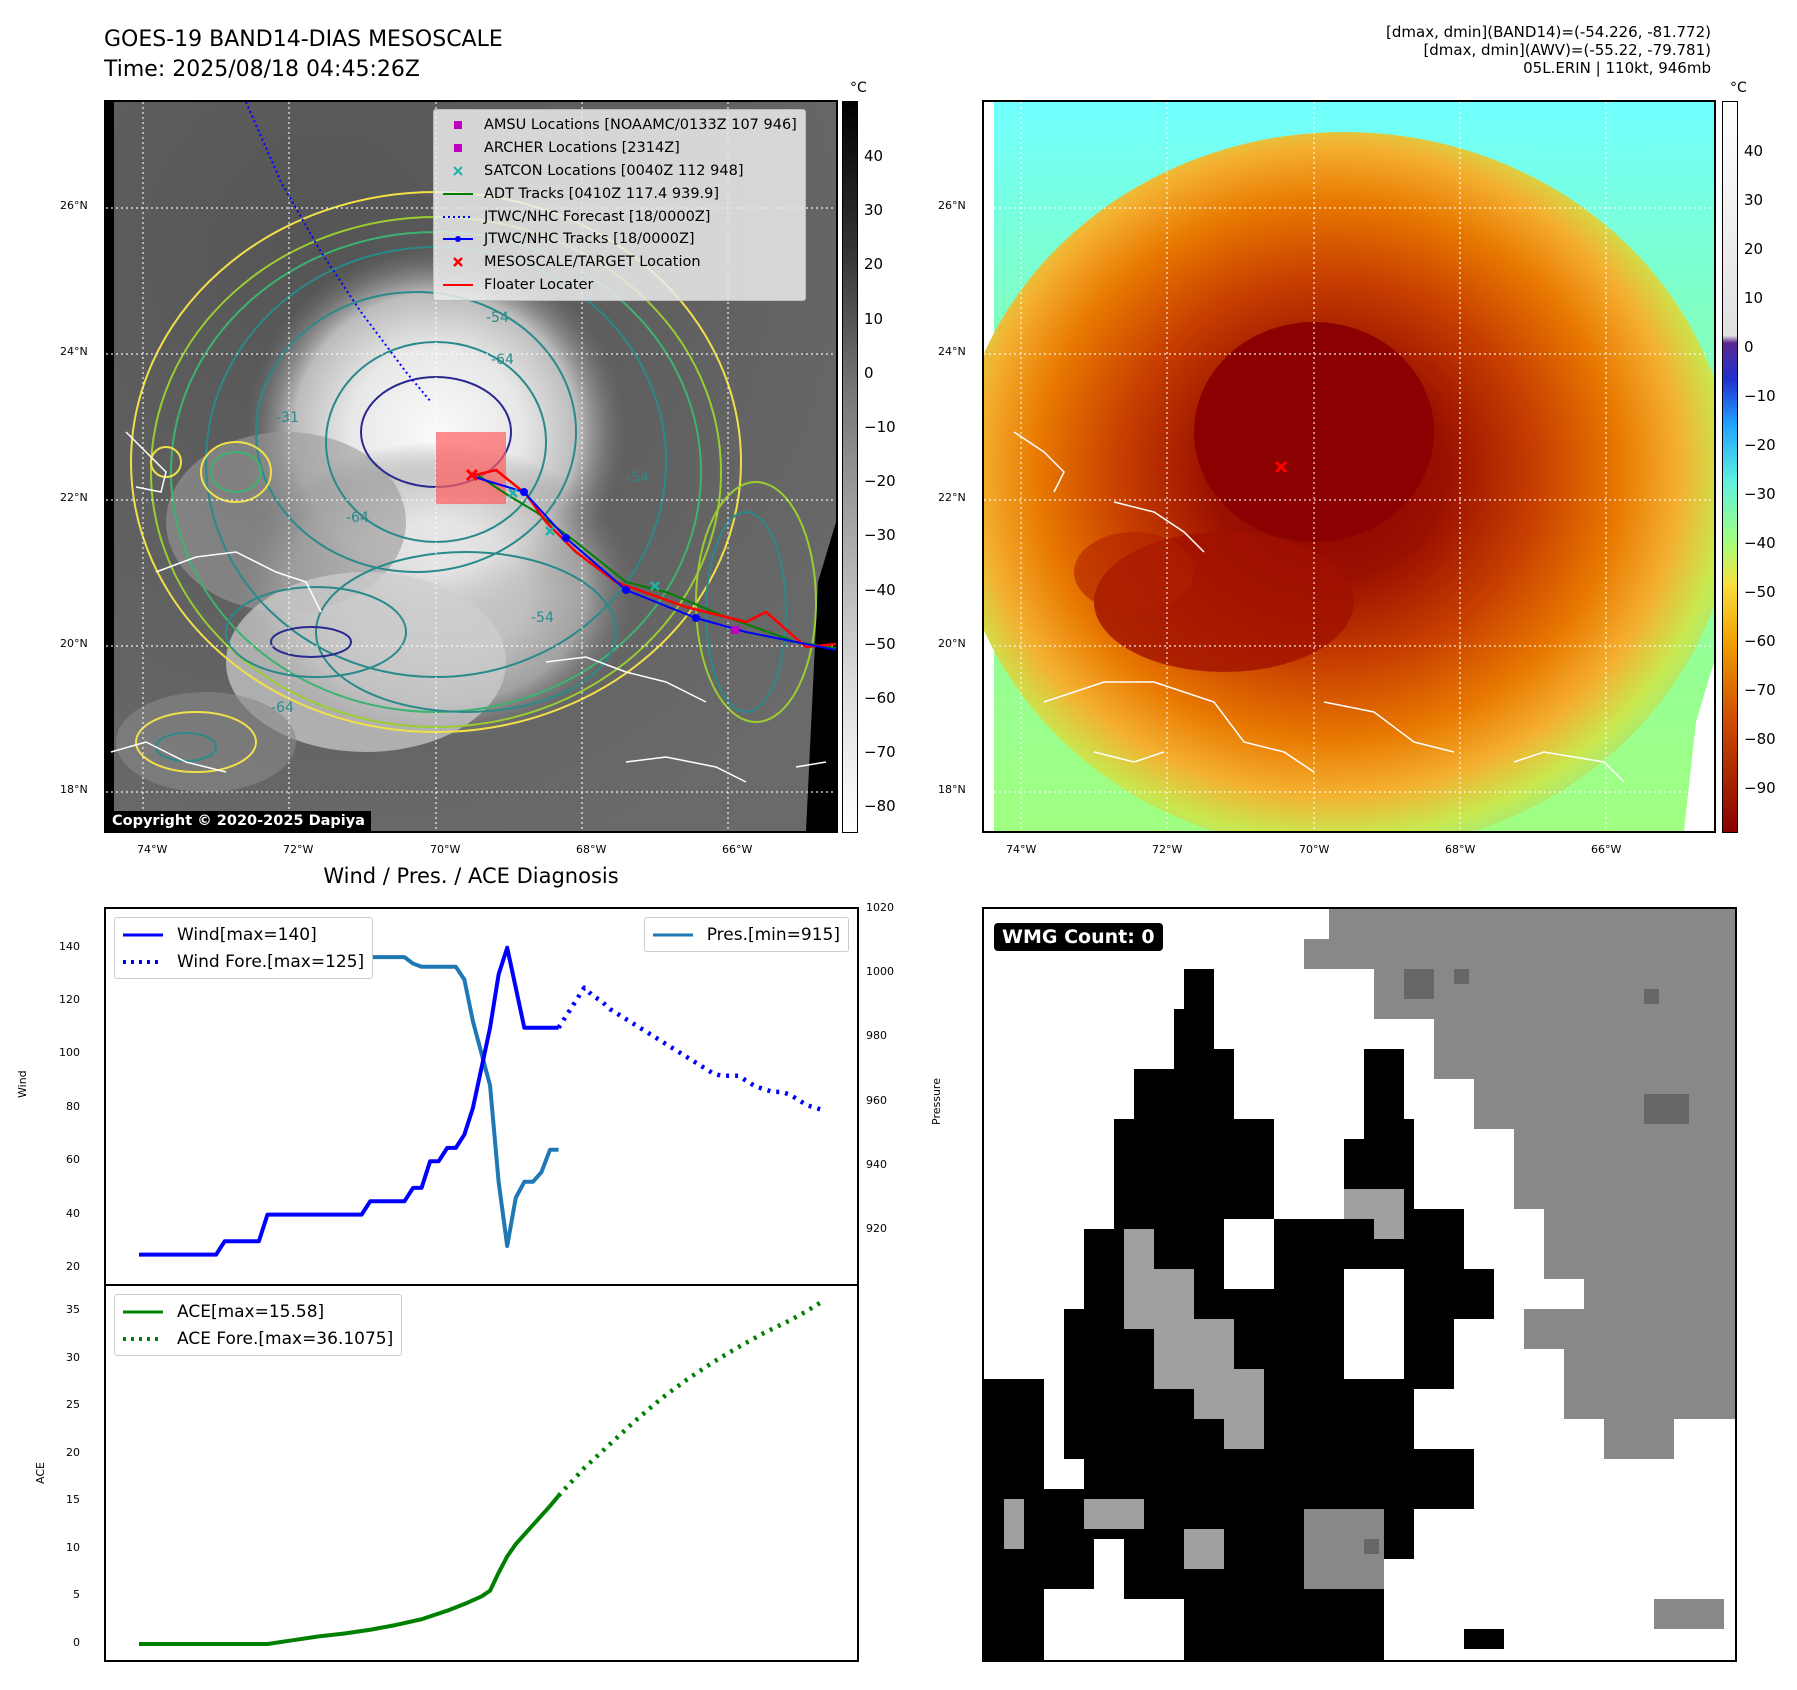  I want to click on legend-wind-fore: Wind Fore.[max=125], so click(243, 961).